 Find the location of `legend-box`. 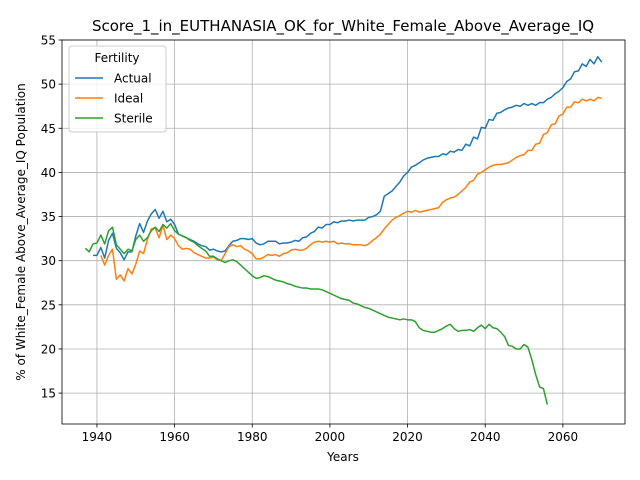

legend-box is located at coordinates (117, 89).